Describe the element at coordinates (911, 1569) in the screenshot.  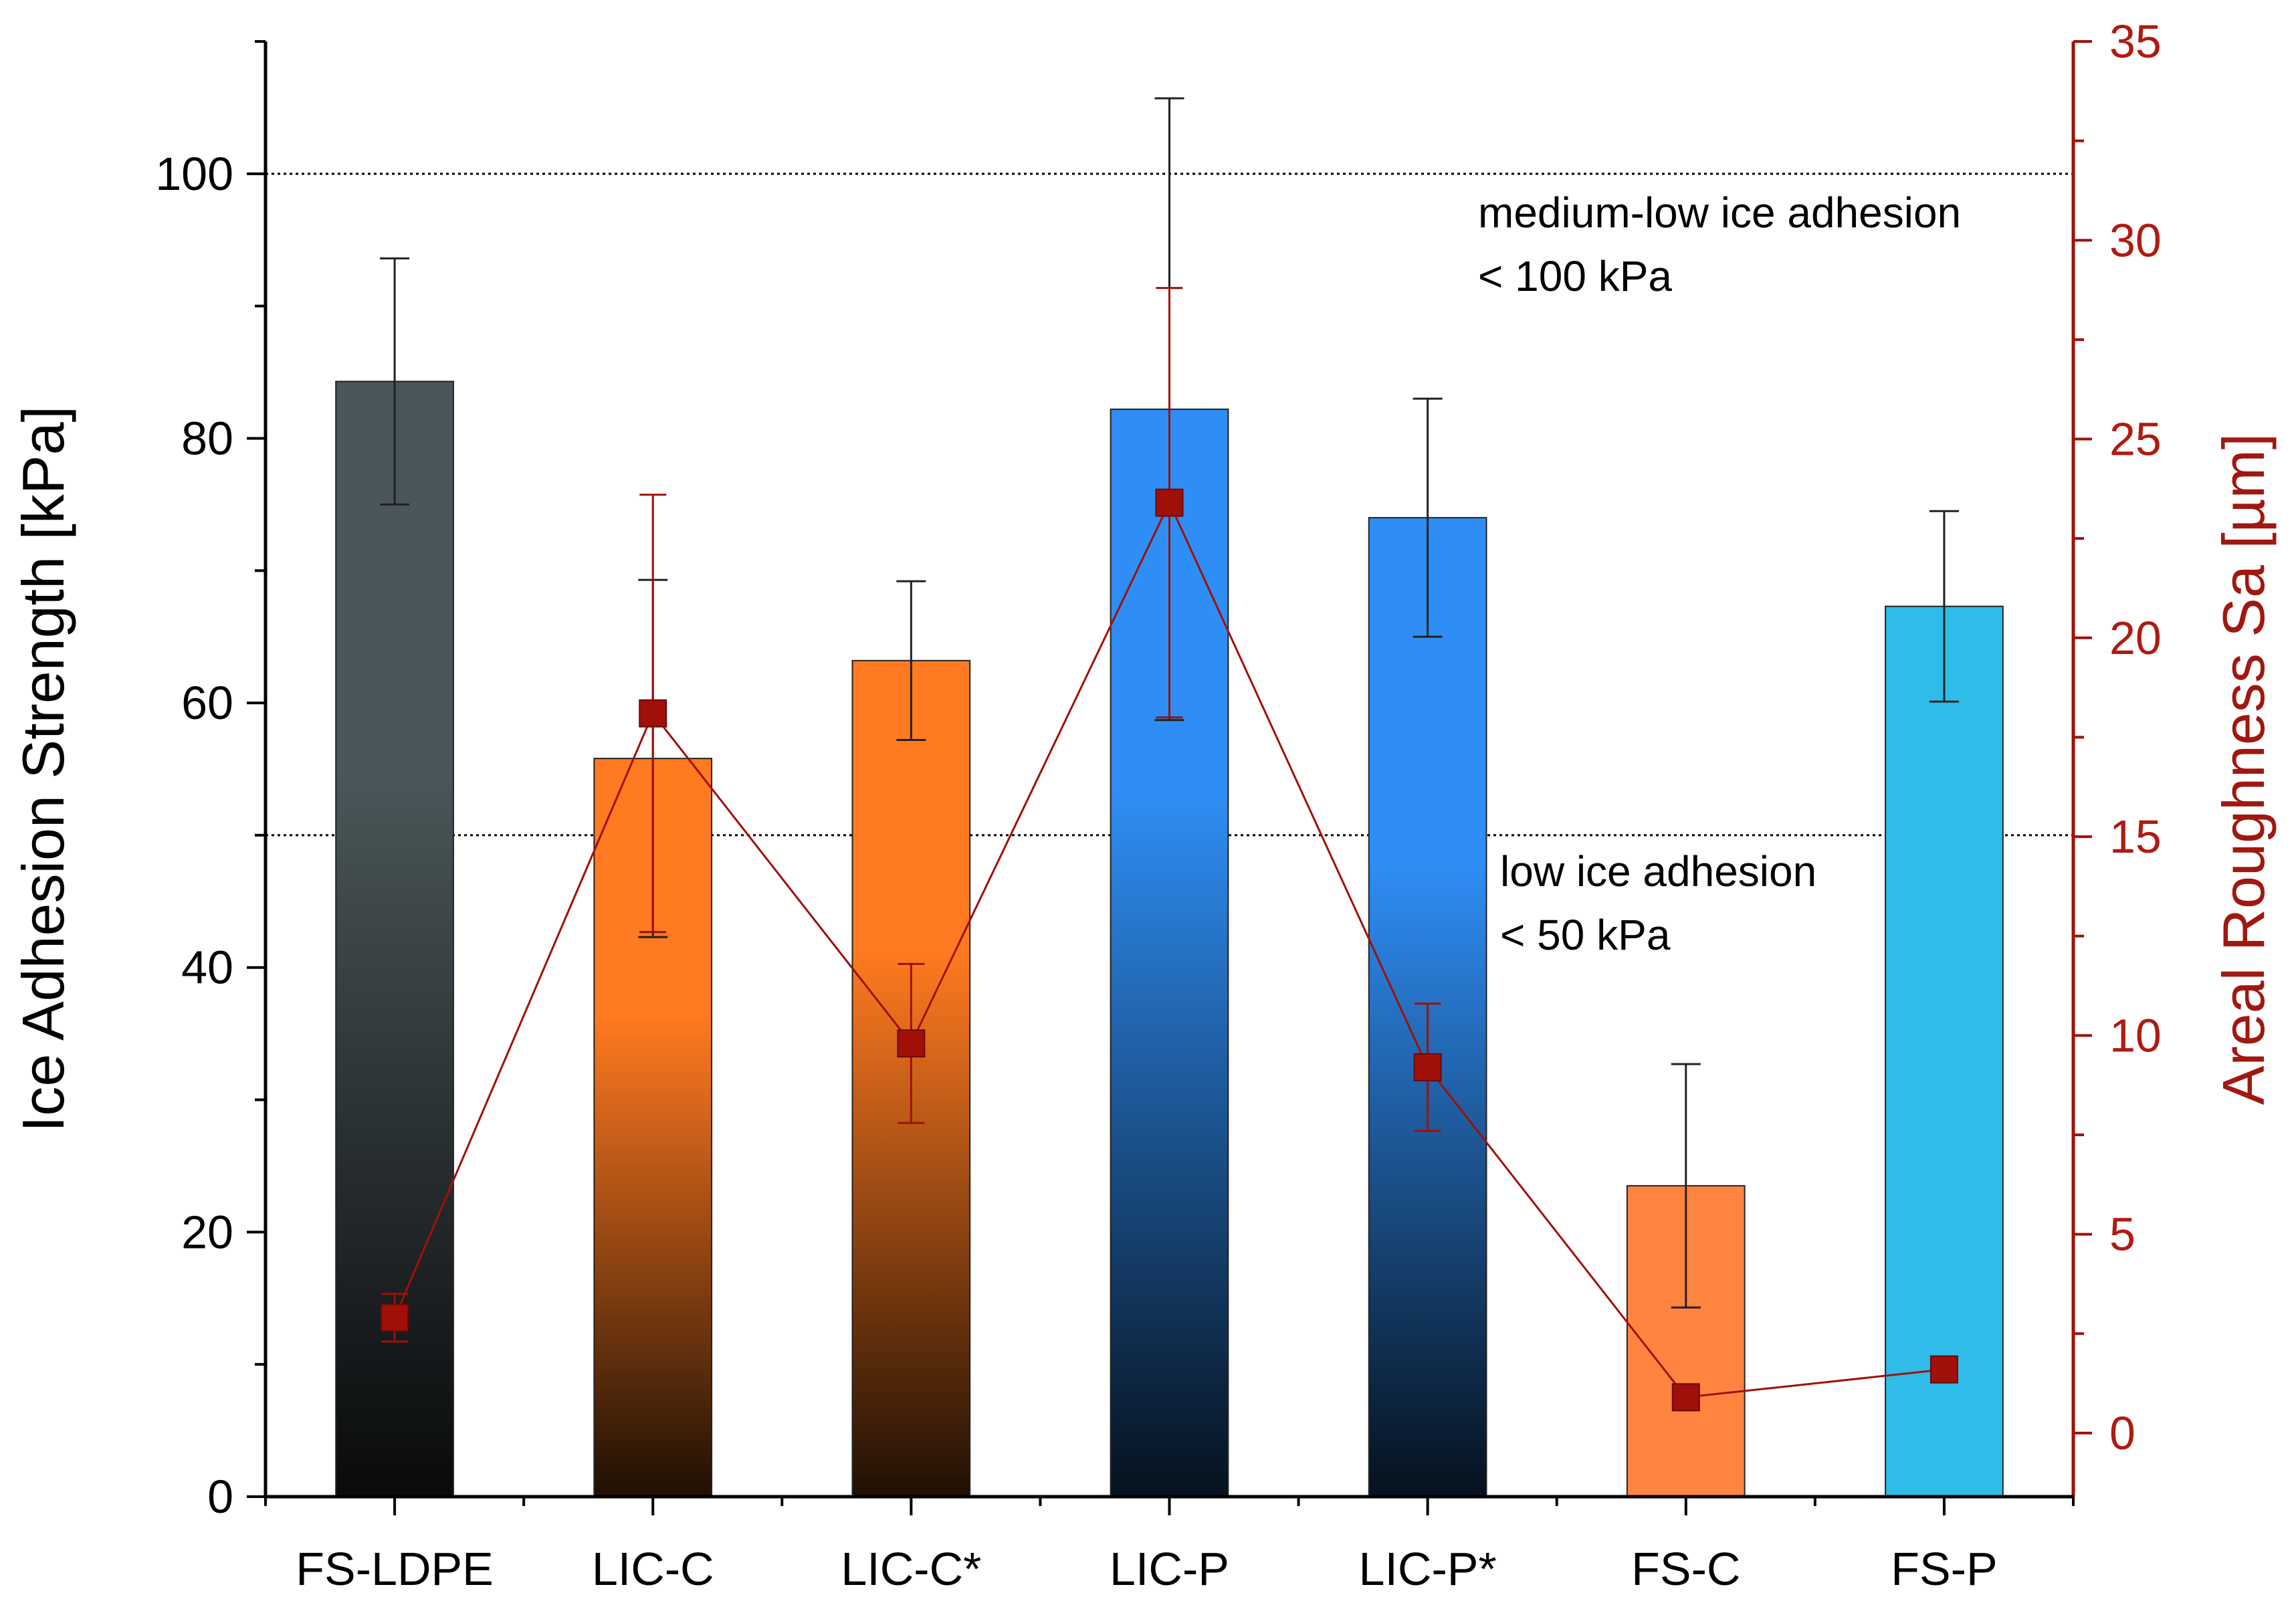
I see `x-tick-label-lic-c-star: LIC-C*` at that location.